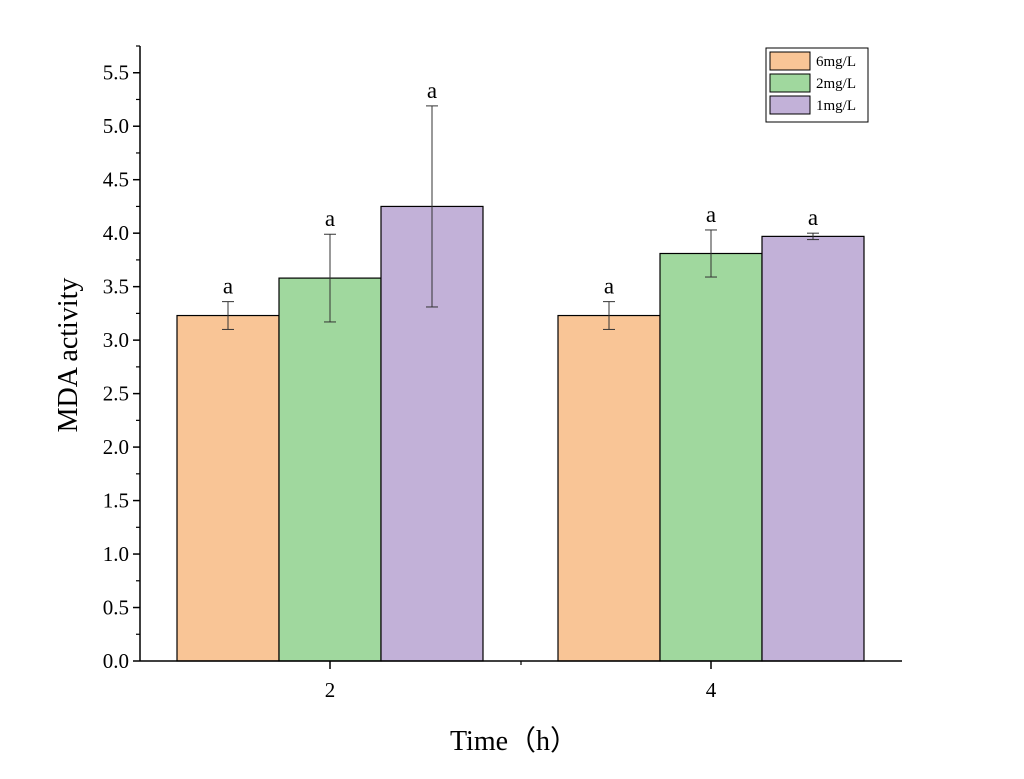 The width and height of the screenshot is (1024, 779). What do you see at coordinates (68, 355) in the screenshot?
I see `y-axis-title: MDA activity` at bounding box center [68, 355].